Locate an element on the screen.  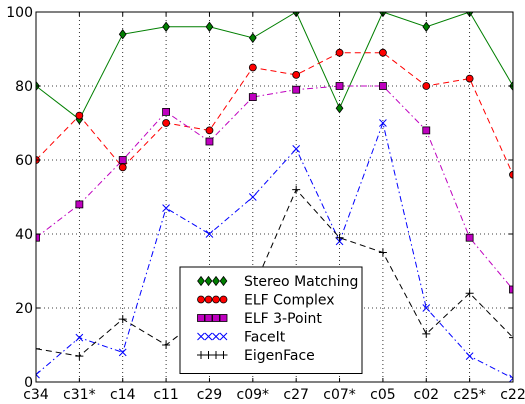
legend-entry: Stereo Matching is located at coordinates (277, 282).